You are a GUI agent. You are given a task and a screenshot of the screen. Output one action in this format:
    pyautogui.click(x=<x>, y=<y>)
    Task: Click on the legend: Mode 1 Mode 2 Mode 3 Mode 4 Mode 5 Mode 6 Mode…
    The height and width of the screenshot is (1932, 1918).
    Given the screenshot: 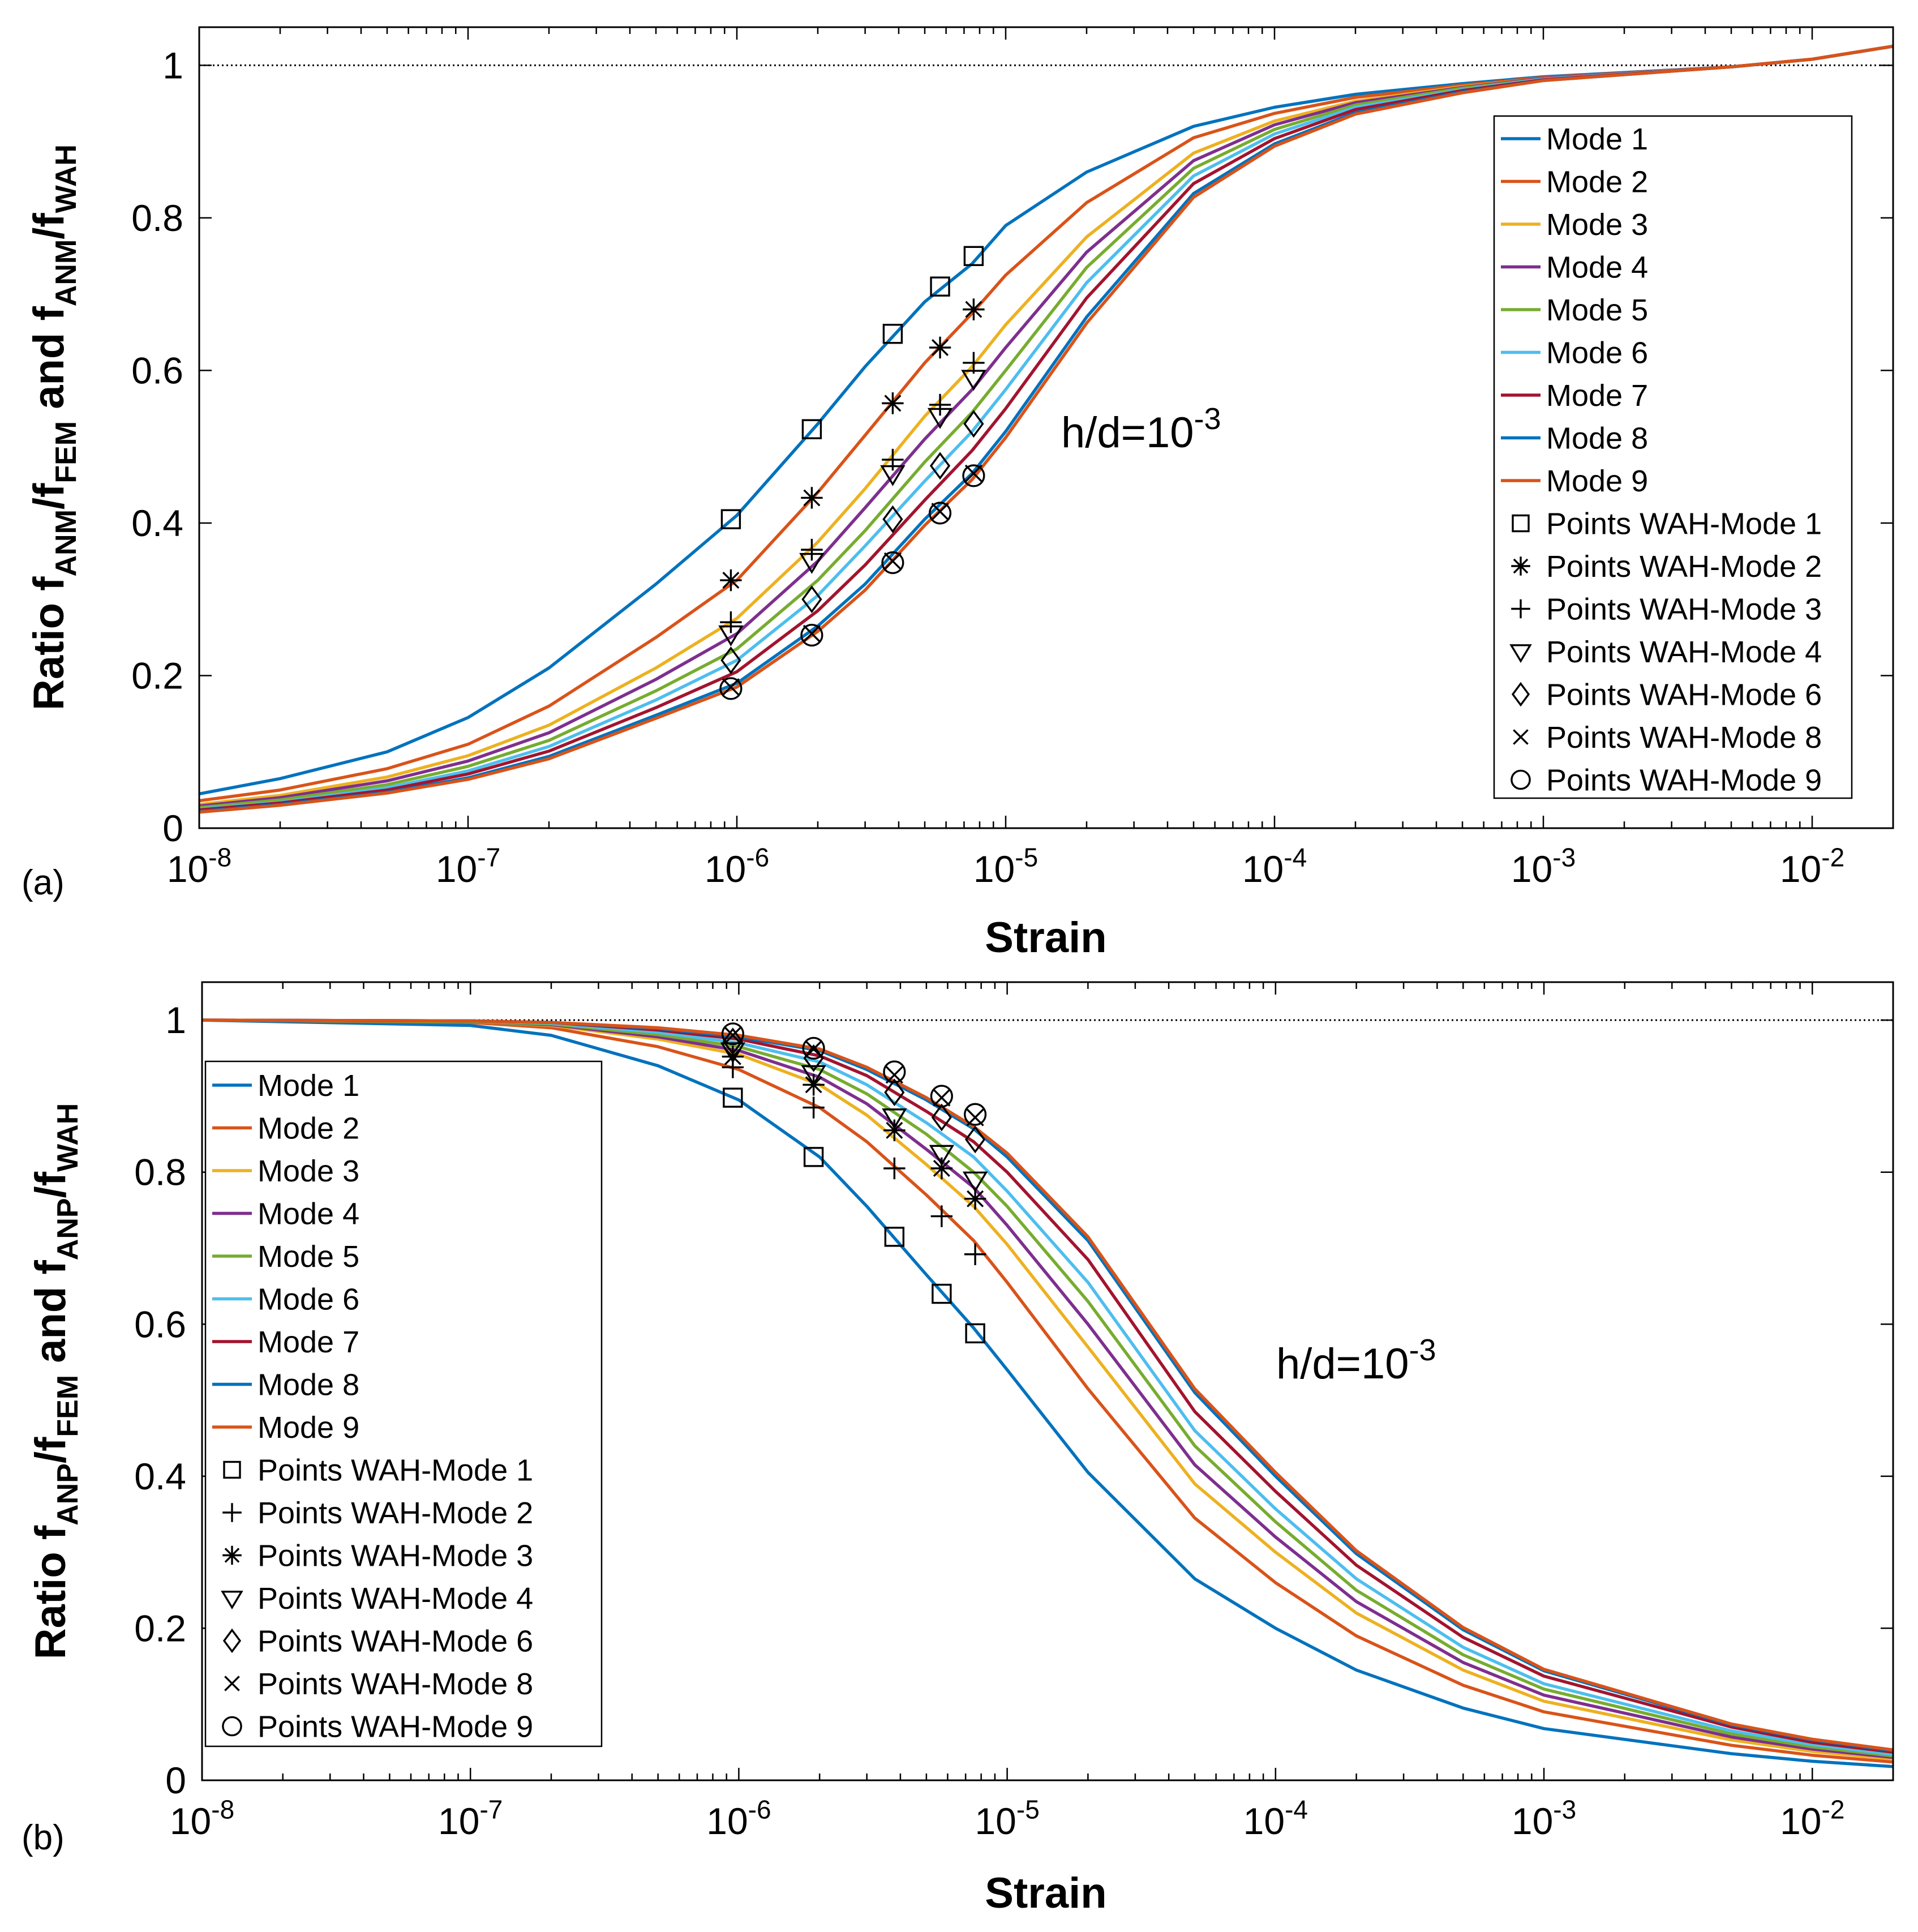 What is the action you would take?
    pyautogui.click(x=1673, y=457)
    